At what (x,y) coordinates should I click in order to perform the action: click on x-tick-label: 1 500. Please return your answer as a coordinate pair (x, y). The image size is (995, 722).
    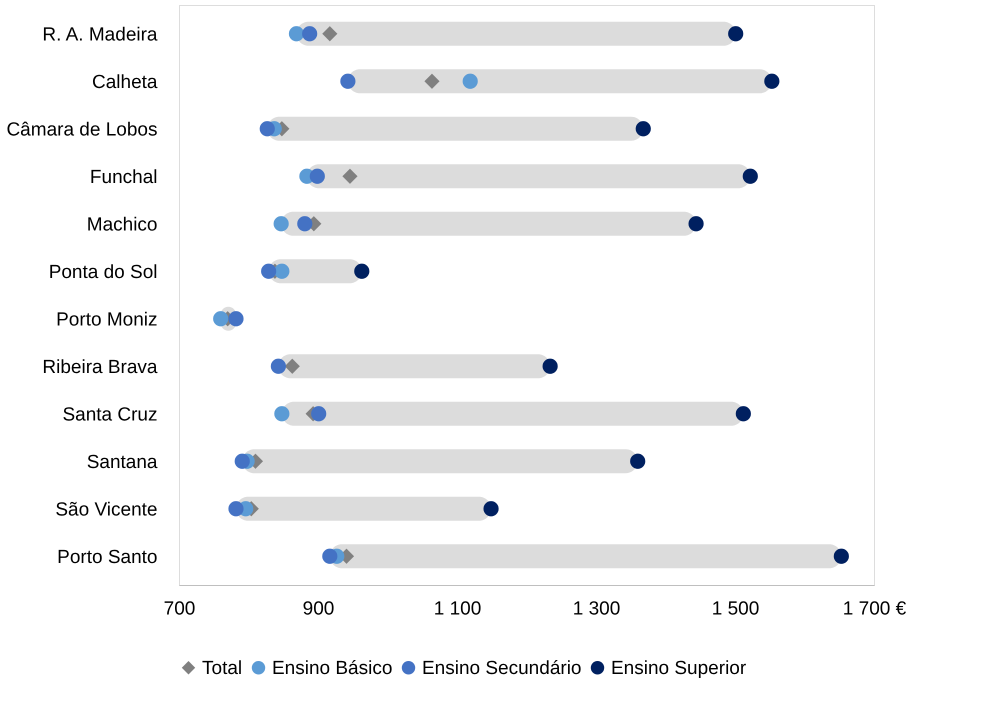
    Looking at the image, I should click on (736, 609).